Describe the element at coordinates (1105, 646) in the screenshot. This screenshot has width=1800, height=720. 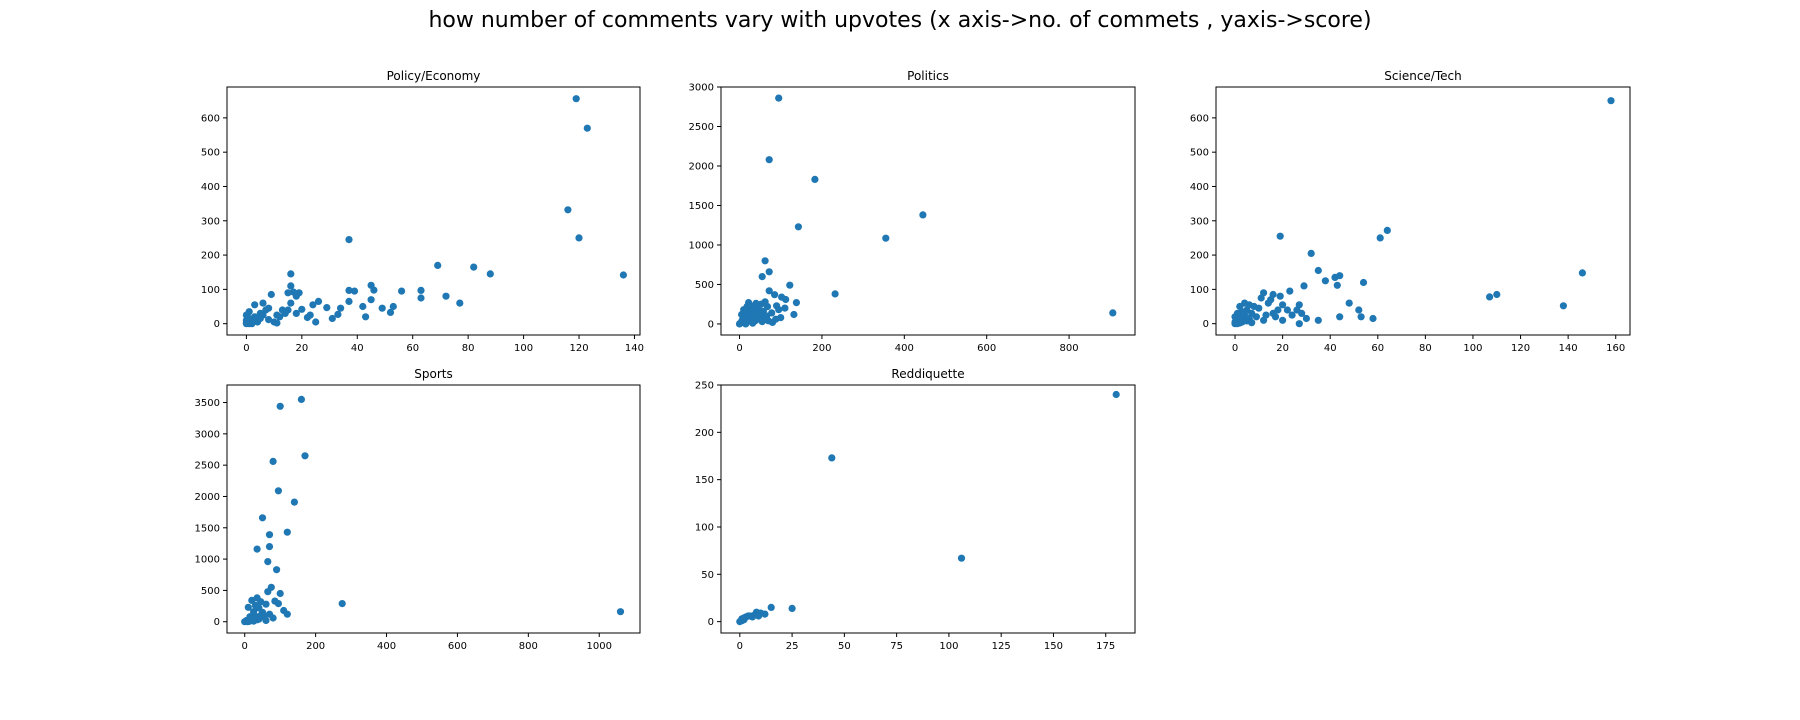
I see `x-tick-label: 175` at that location.